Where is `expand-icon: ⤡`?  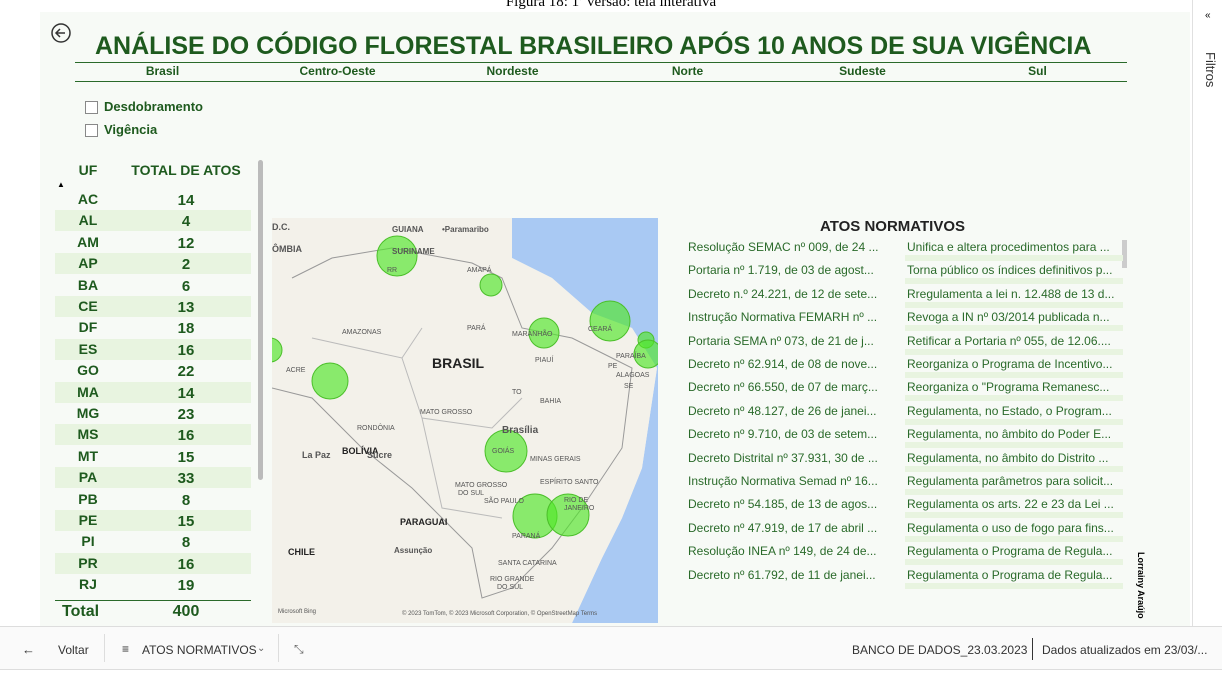 expand-icon: ⤡ is located at coordinates (299, 649).